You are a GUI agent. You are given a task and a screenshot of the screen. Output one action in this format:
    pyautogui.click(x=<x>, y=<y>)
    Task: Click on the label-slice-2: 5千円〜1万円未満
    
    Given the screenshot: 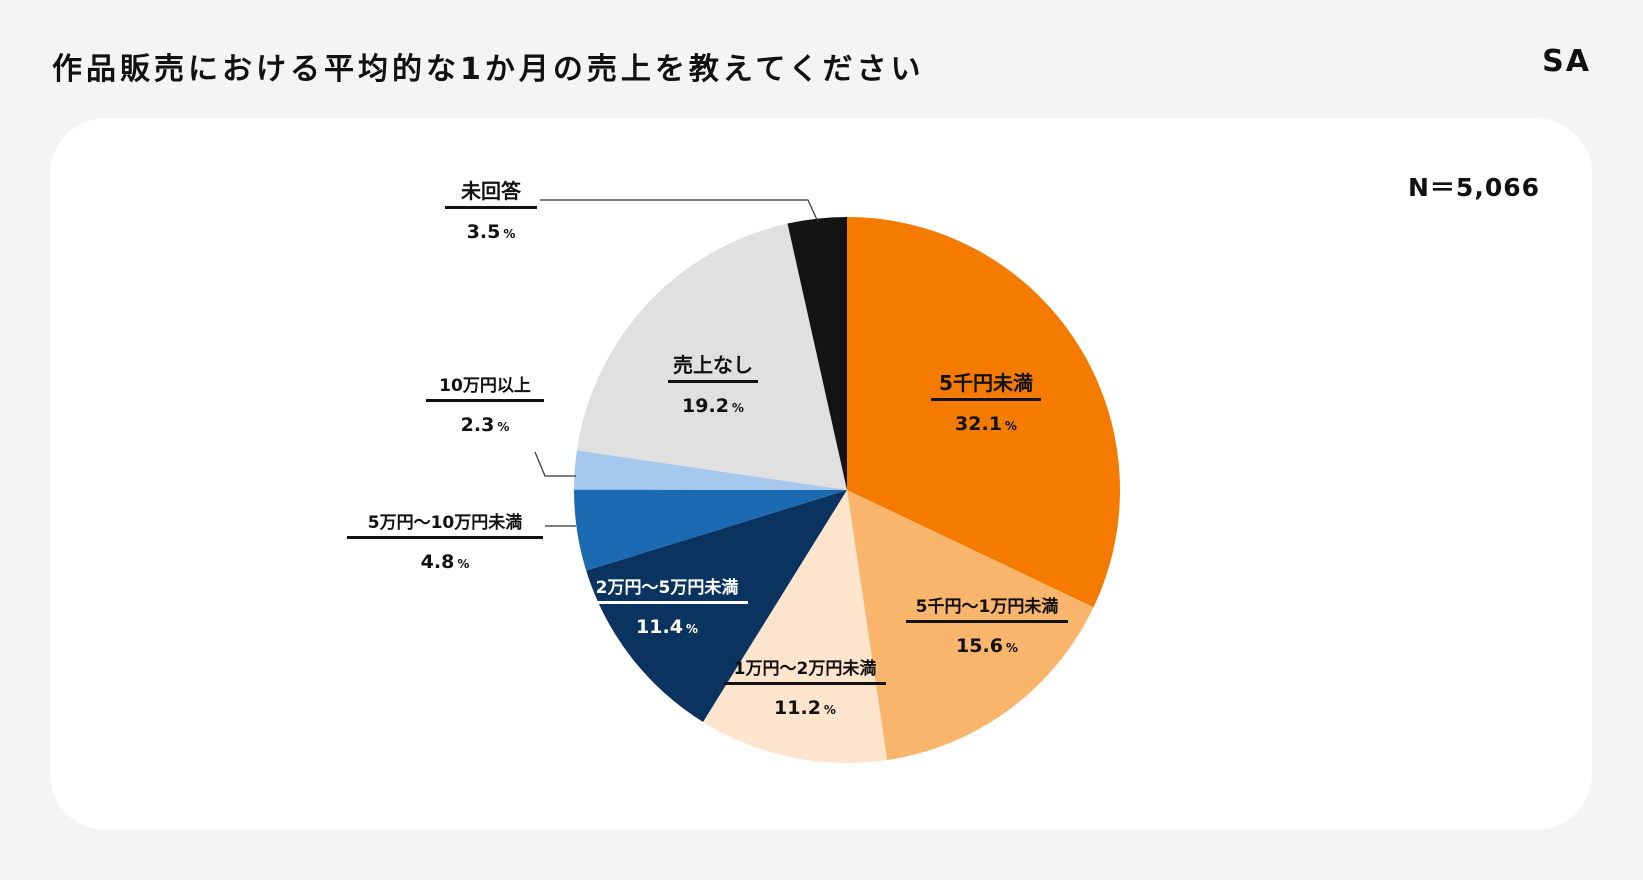 What is the action you would take?
    pyautogui.click(x=987, y=606)
    